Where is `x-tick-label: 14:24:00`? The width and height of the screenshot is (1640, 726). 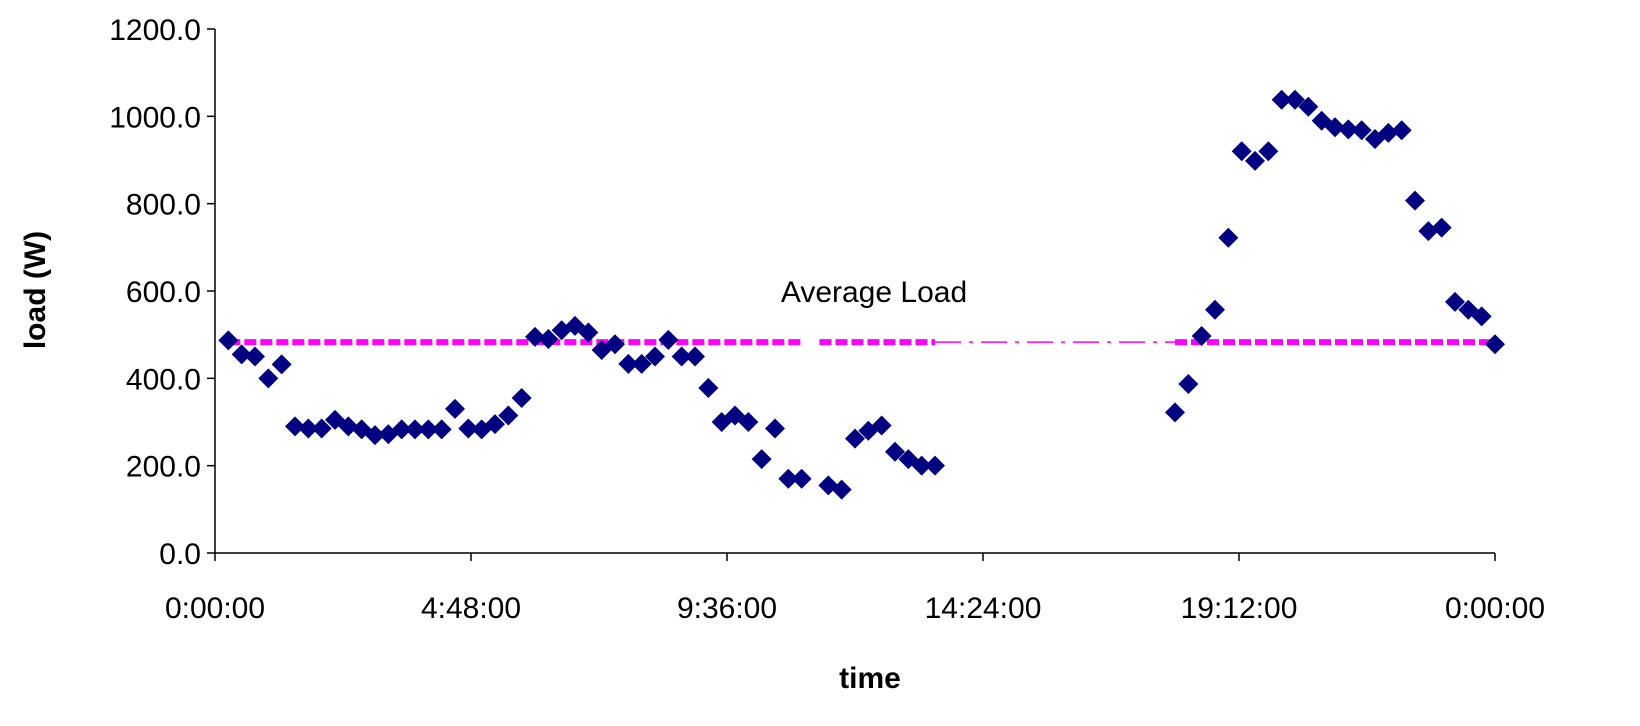
x-tick-label: 14:24:00 is located at coordinates (983, 608).